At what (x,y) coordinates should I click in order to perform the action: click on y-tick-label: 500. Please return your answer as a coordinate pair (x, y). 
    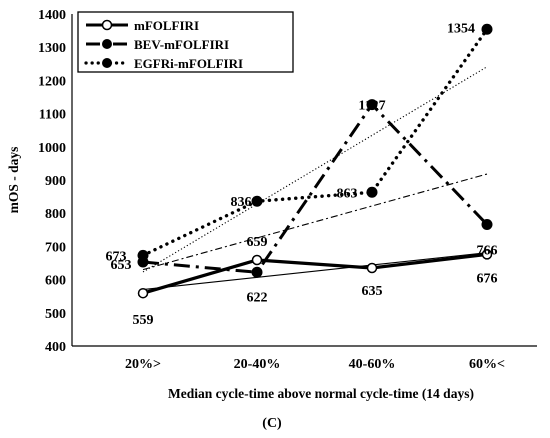
    Looking at the image, I should click on (55, 314).